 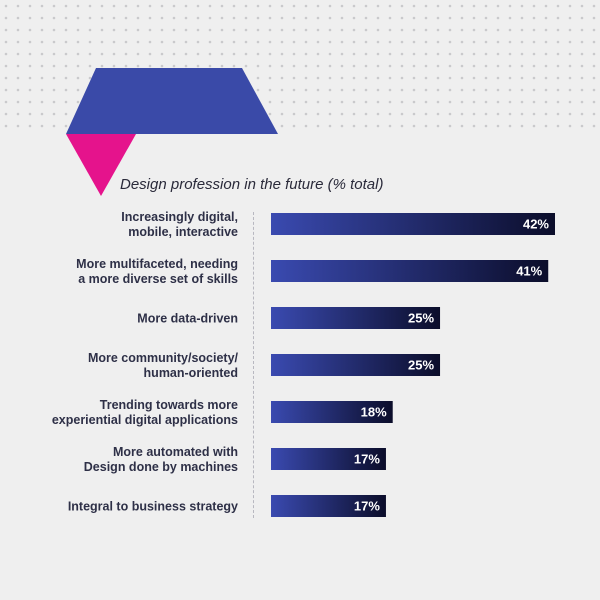 What do you see at coordinates (163, 365) in the screenshot?
I see `category-label: More community/society/human-oriented` at bounding box center [163, 365].